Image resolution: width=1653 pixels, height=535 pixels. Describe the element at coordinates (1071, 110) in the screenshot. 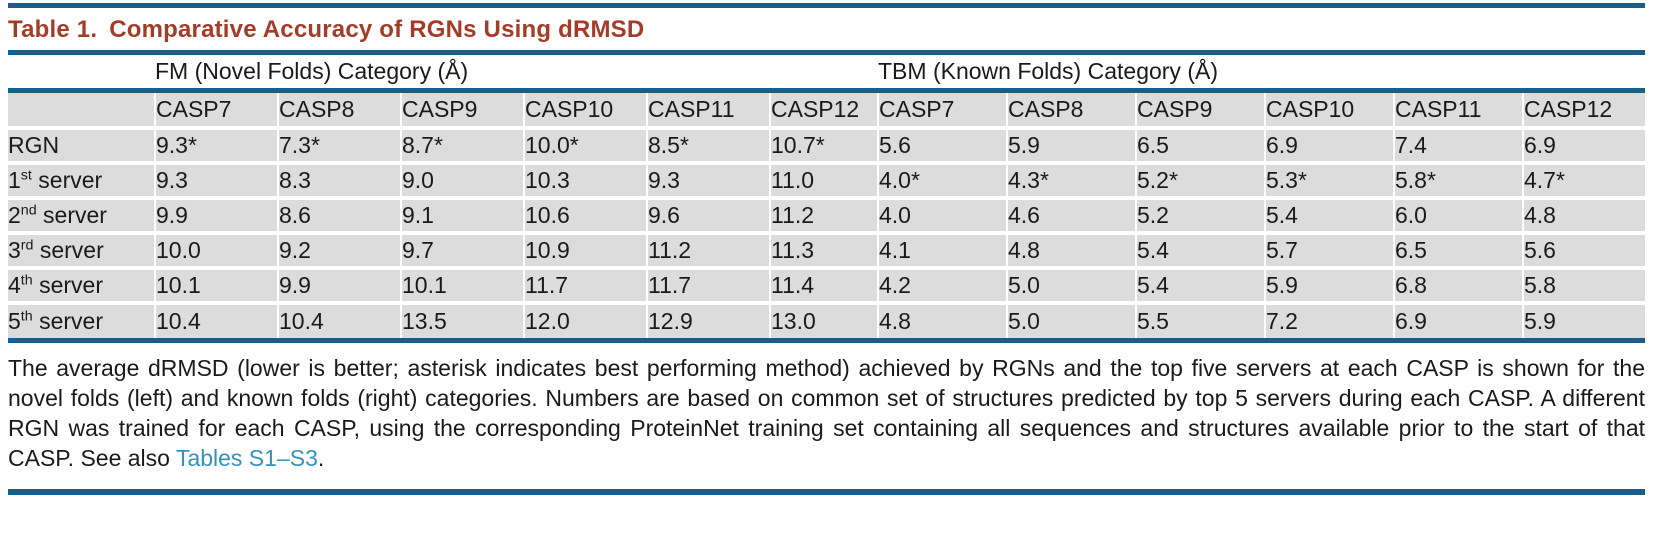

I see `column-header: CASP8` at that location.